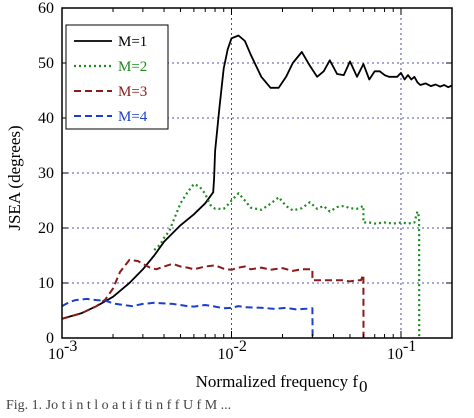  Describe the element at coordinates (363, 386) in the screenshot. I see `x-axis-title-subscript: 0` at that location.